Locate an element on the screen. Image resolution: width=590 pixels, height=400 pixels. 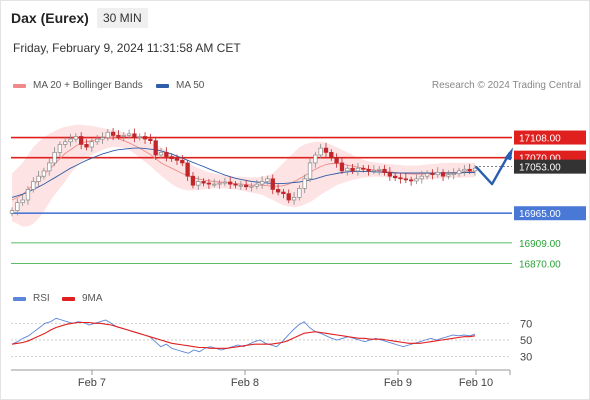
instrument-title: Dax (Eurex) is located at coordinates (50, 18).